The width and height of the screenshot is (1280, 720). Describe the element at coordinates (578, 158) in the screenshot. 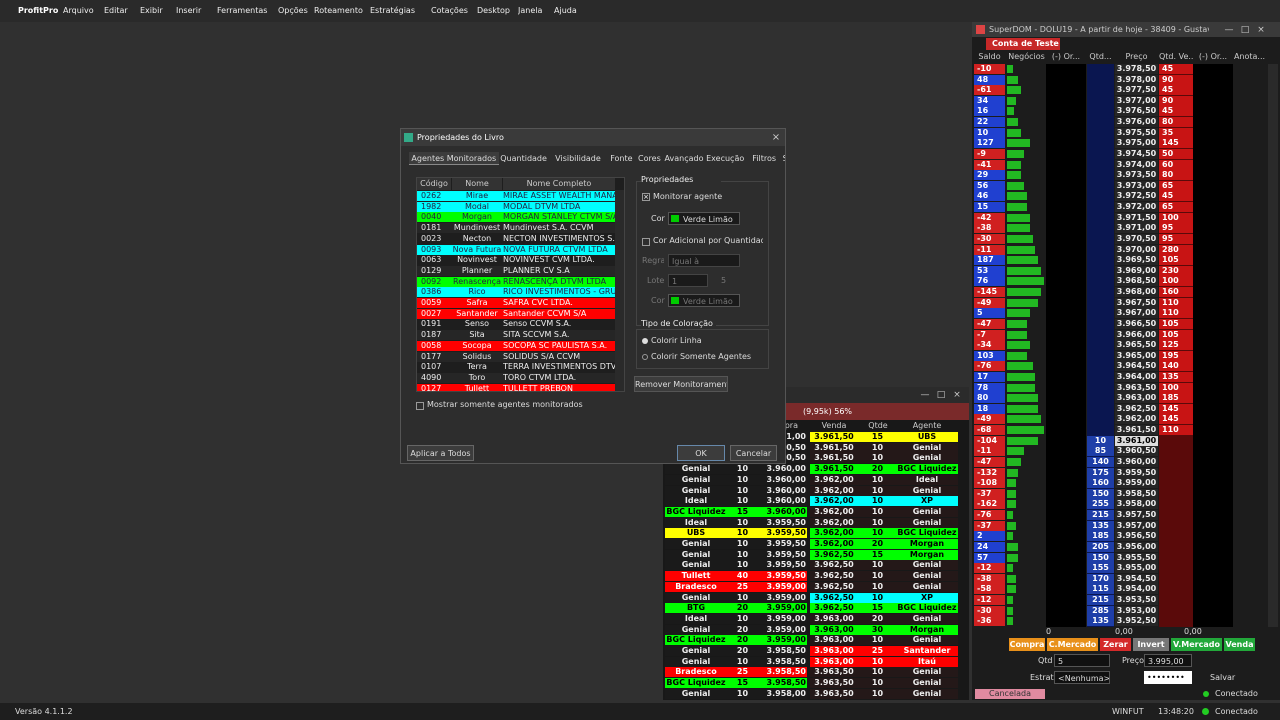

I see `tab: Visibilidade` at that location.